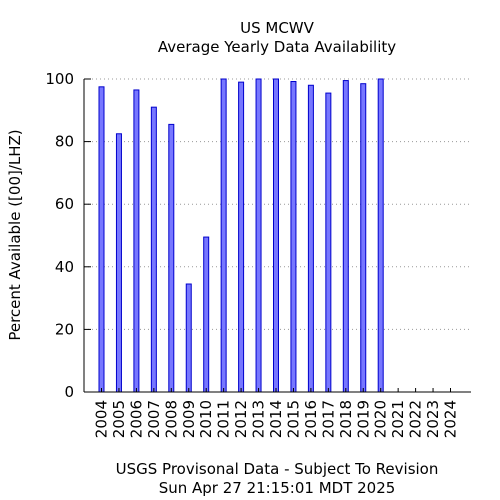  I want to click on footer-timestamp: Sun Apr 27 21:15:01 MDT 2025, so click(277, 488).